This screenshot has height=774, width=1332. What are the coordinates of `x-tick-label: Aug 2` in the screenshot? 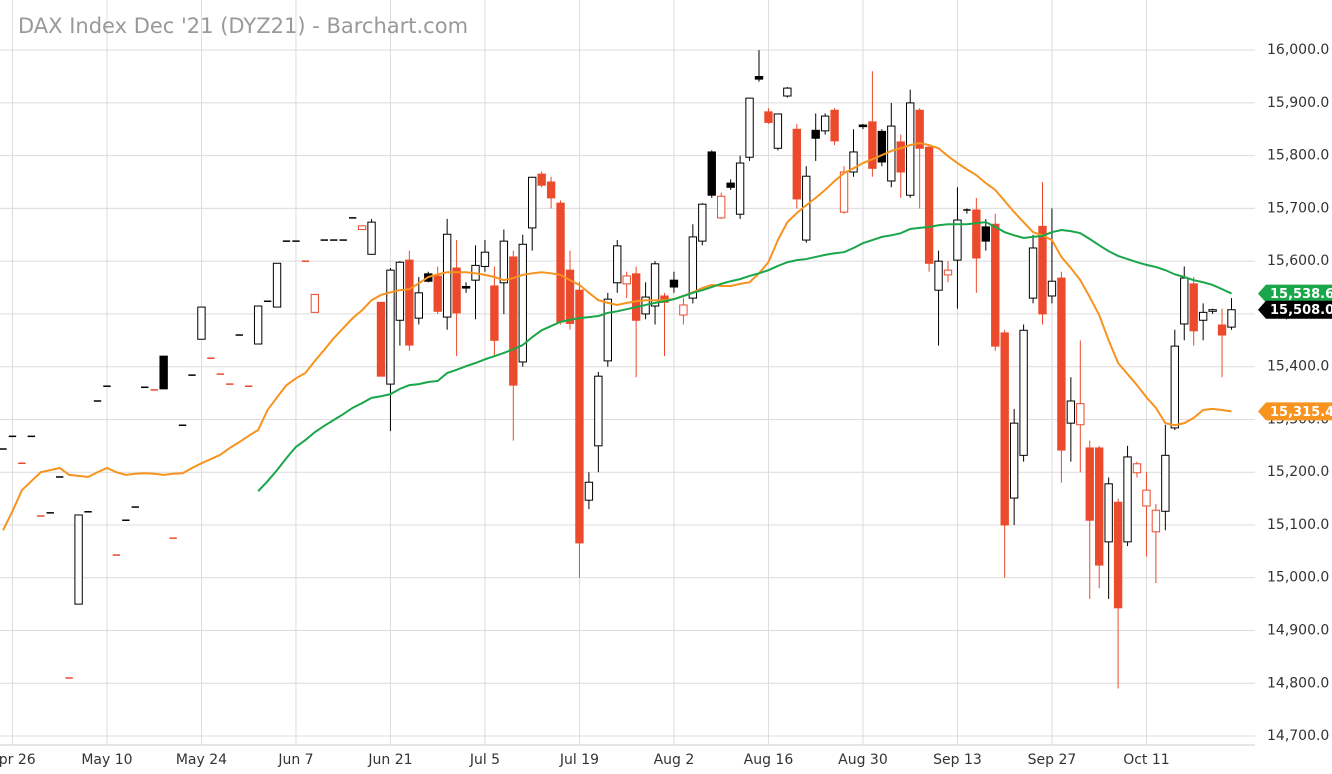 It's located at (674, 760).